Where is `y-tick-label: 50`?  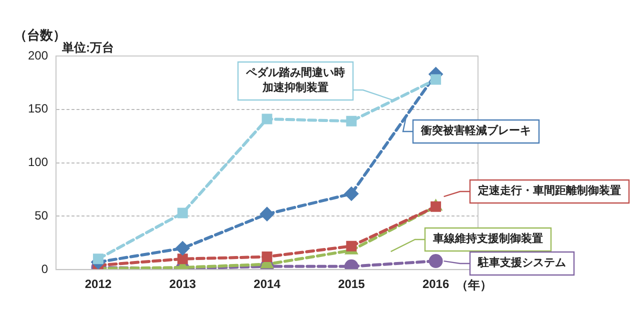 y-tick-label: 50 is located at coordinates (41, 215).